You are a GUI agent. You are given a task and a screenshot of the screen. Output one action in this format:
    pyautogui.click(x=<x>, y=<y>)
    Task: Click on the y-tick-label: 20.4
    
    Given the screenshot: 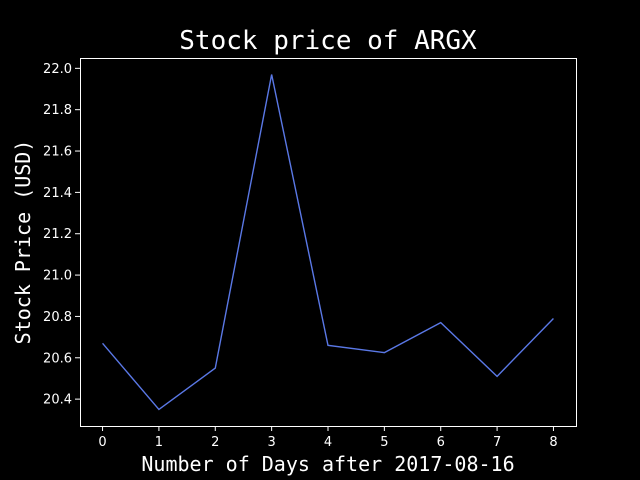 What is the action you would take?
    pyautogui.click(x=57, y=400)
    